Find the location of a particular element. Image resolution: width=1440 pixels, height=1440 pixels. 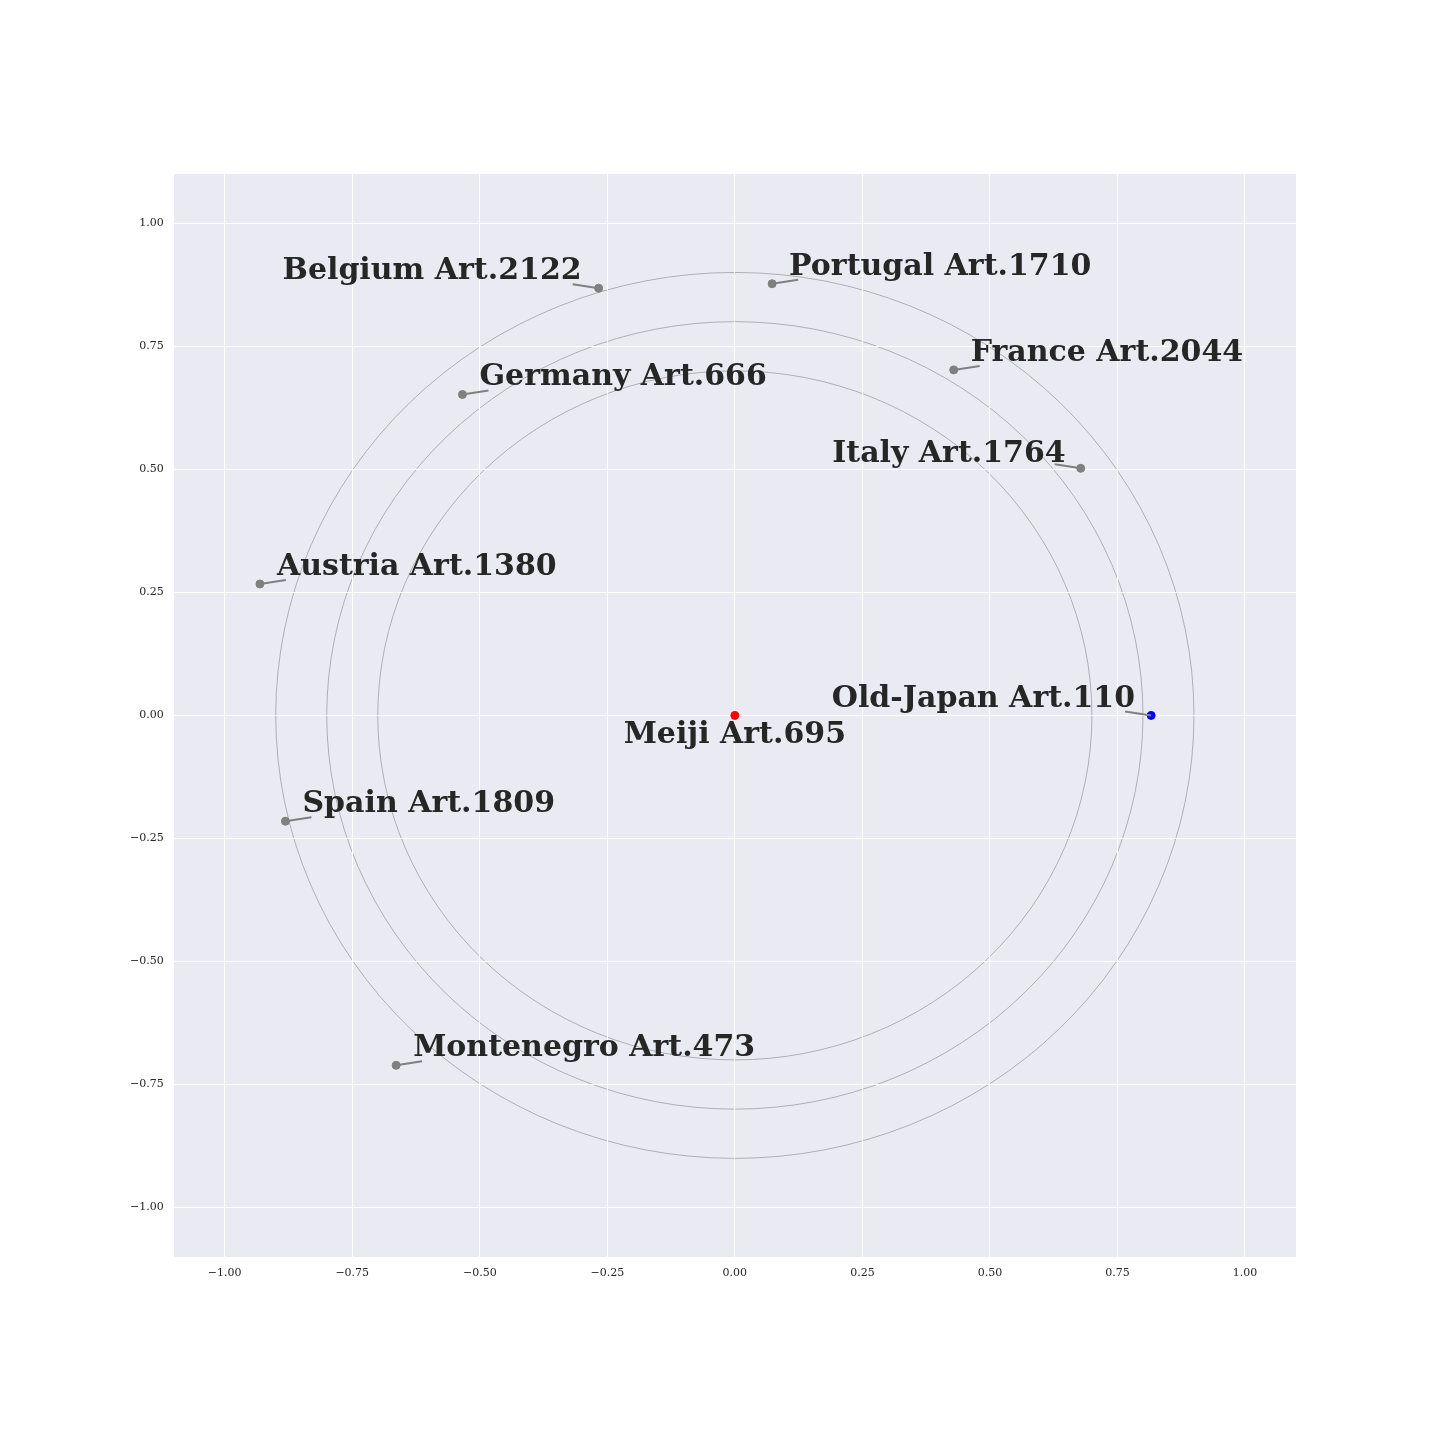

x-tick-label: −1.00 is located at coordinates (224, 1273).